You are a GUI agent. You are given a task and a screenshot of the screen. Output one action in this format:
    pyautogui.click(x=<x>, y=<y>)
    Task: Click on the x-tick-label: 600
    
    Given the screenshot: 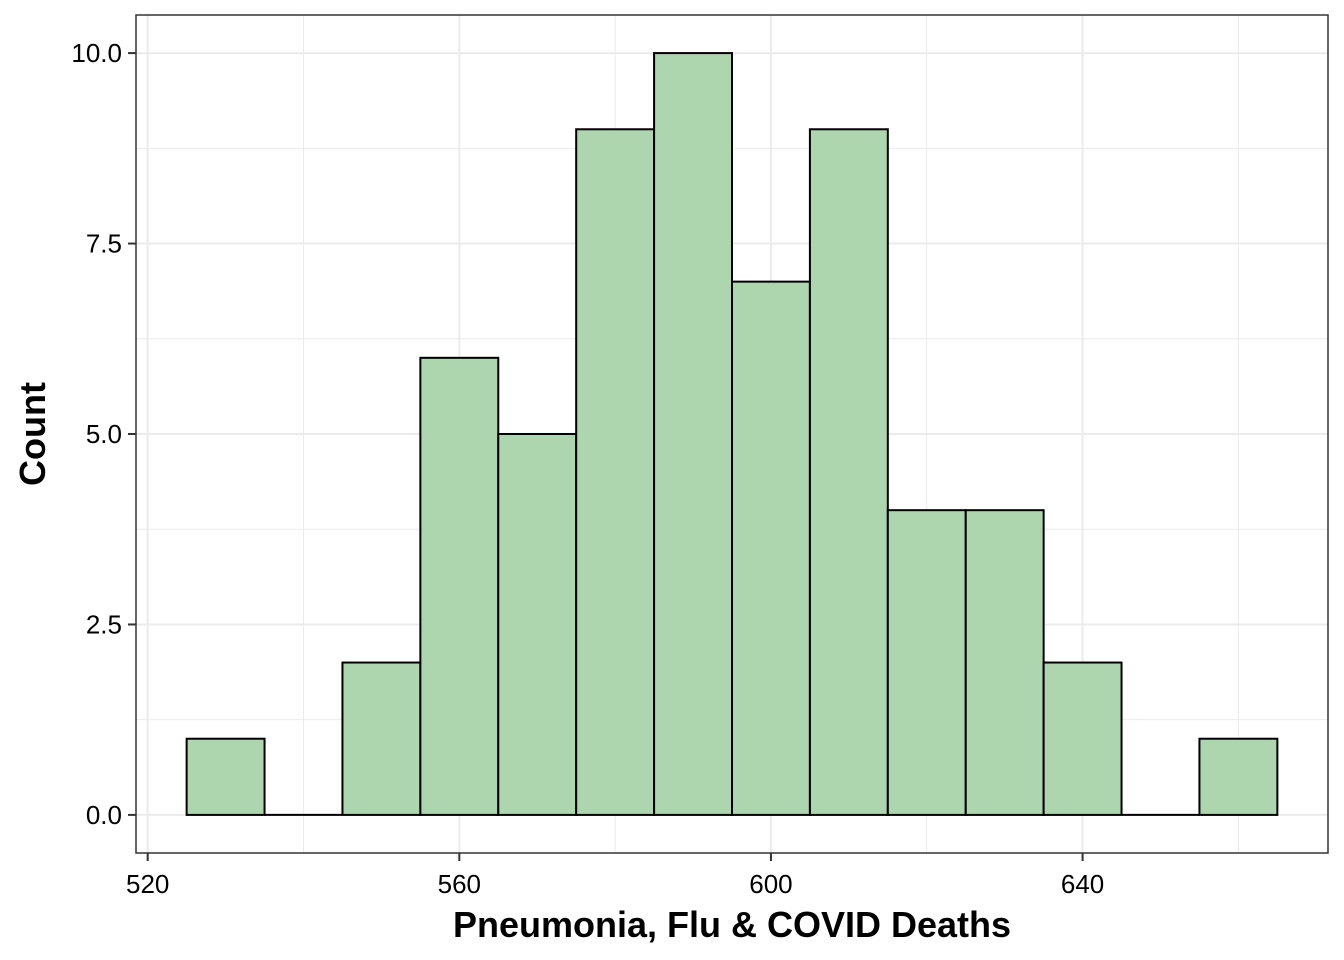 What is the action you would take?
    pyautogui.click(x=770, y=884)
    